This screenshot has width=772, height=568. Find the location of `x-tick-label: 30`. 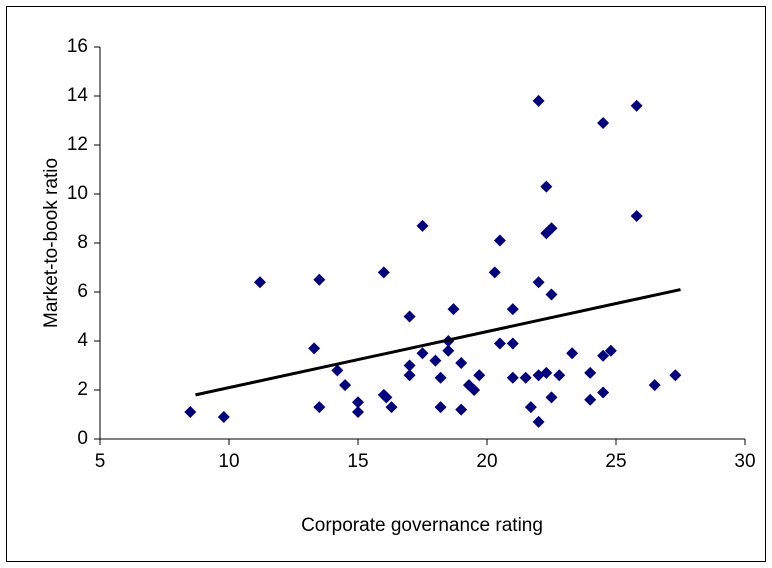

x-tick-label: 30 is located at coordinates (744, 461).